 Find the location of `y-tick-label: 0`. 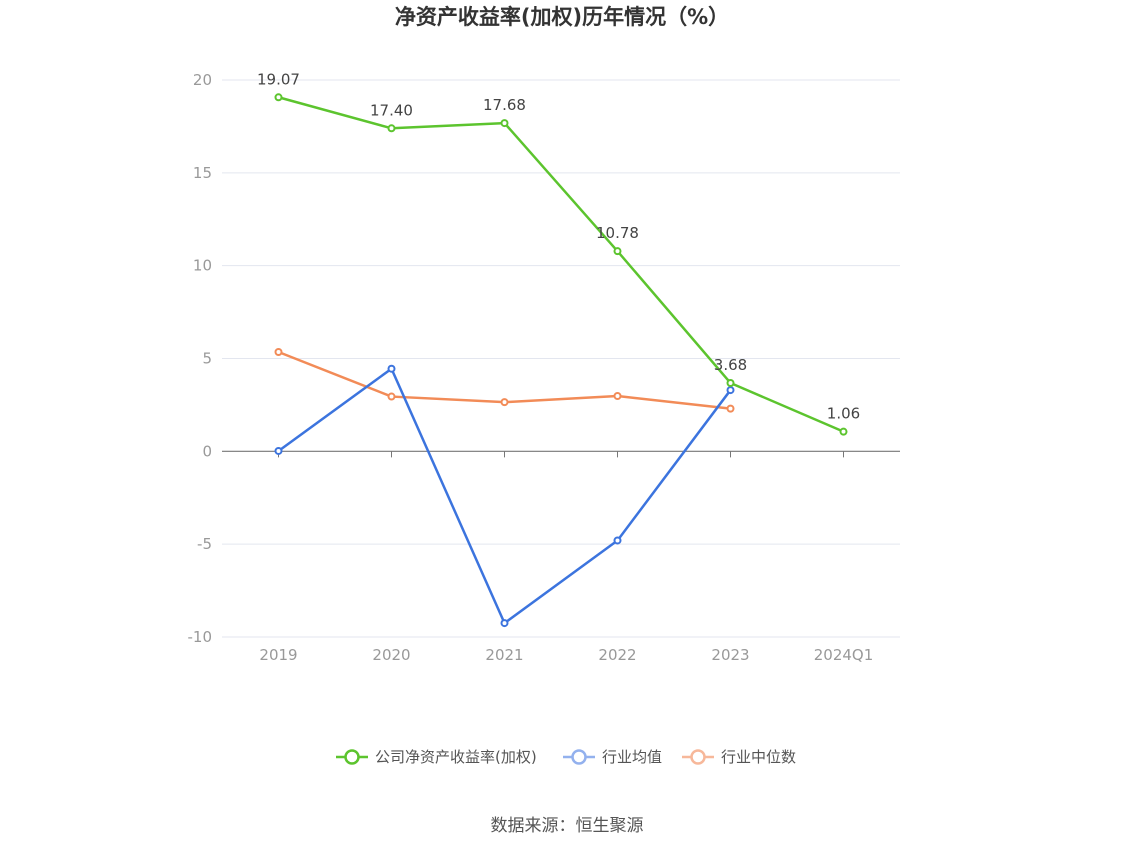

y-tick-label: 0 is located at coordinates (207, 451).